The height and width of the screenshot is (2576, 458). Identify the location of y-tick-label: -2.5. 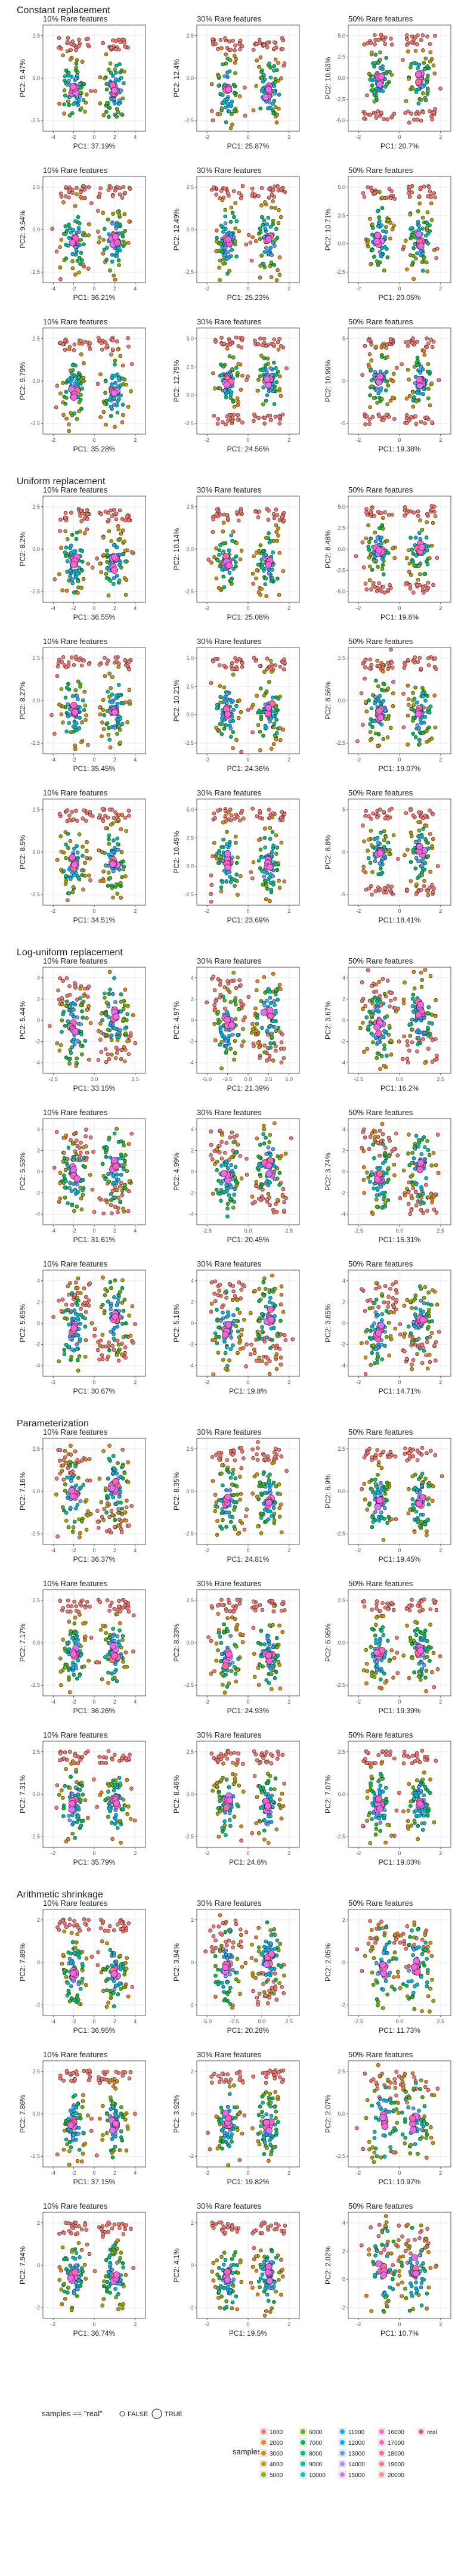
(340, 571).